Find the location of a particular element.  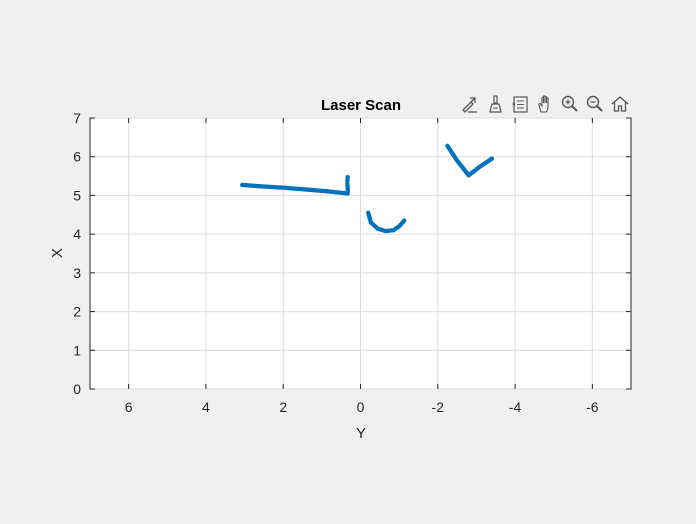

x-tick-label: -4 is located at coordinates (515, 407).